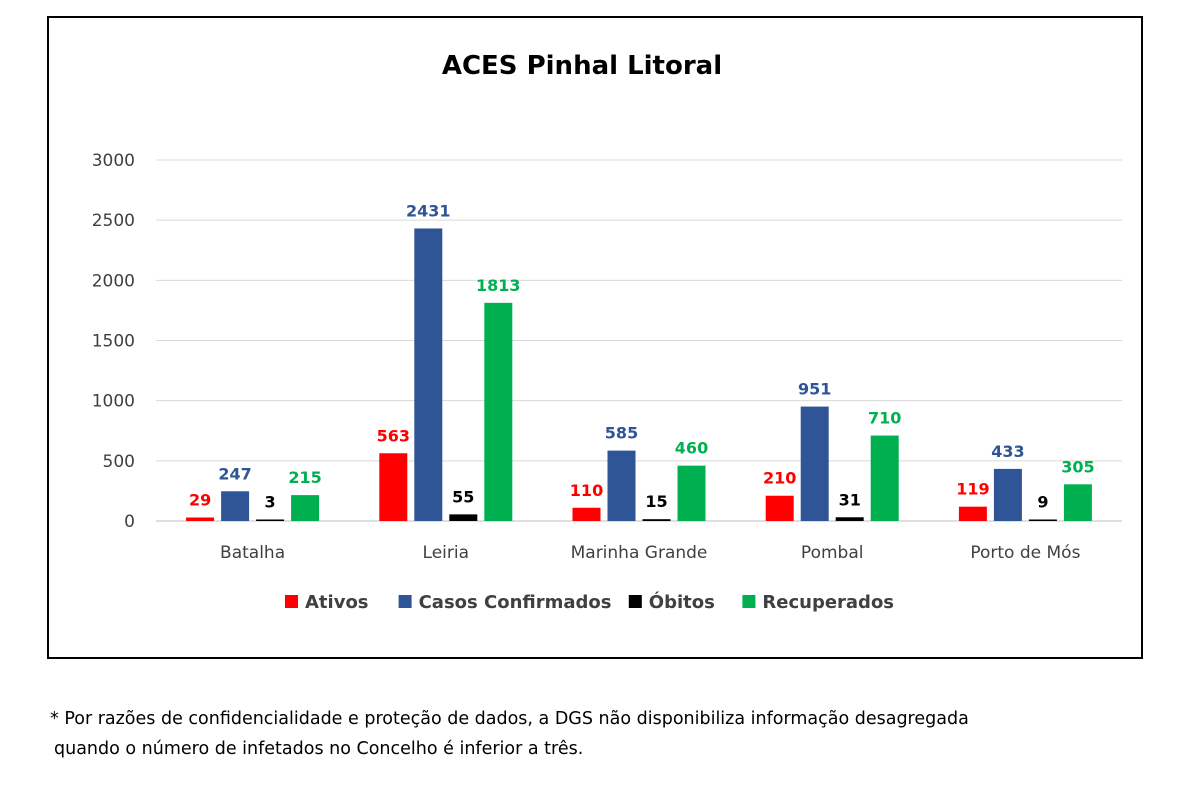  Describe the element at coordinates (850, 499) in the screenshot. I see `data-label: 31` at that location.